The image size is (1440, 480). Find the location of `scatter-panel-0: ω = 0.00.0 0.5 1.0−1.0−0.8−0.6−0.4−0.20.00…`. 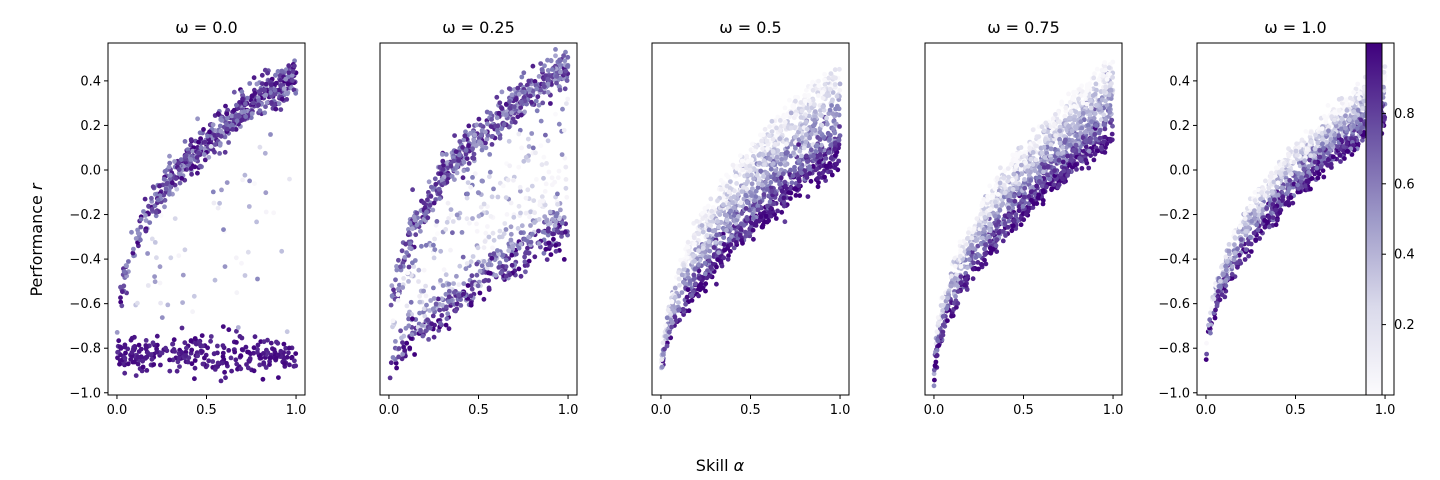

scatter-panel-0: ω = 0.00.0 0.5 1.0−1.0−0.8−0.6−0.4−0.20.00… is located at coordinates (187, 218).